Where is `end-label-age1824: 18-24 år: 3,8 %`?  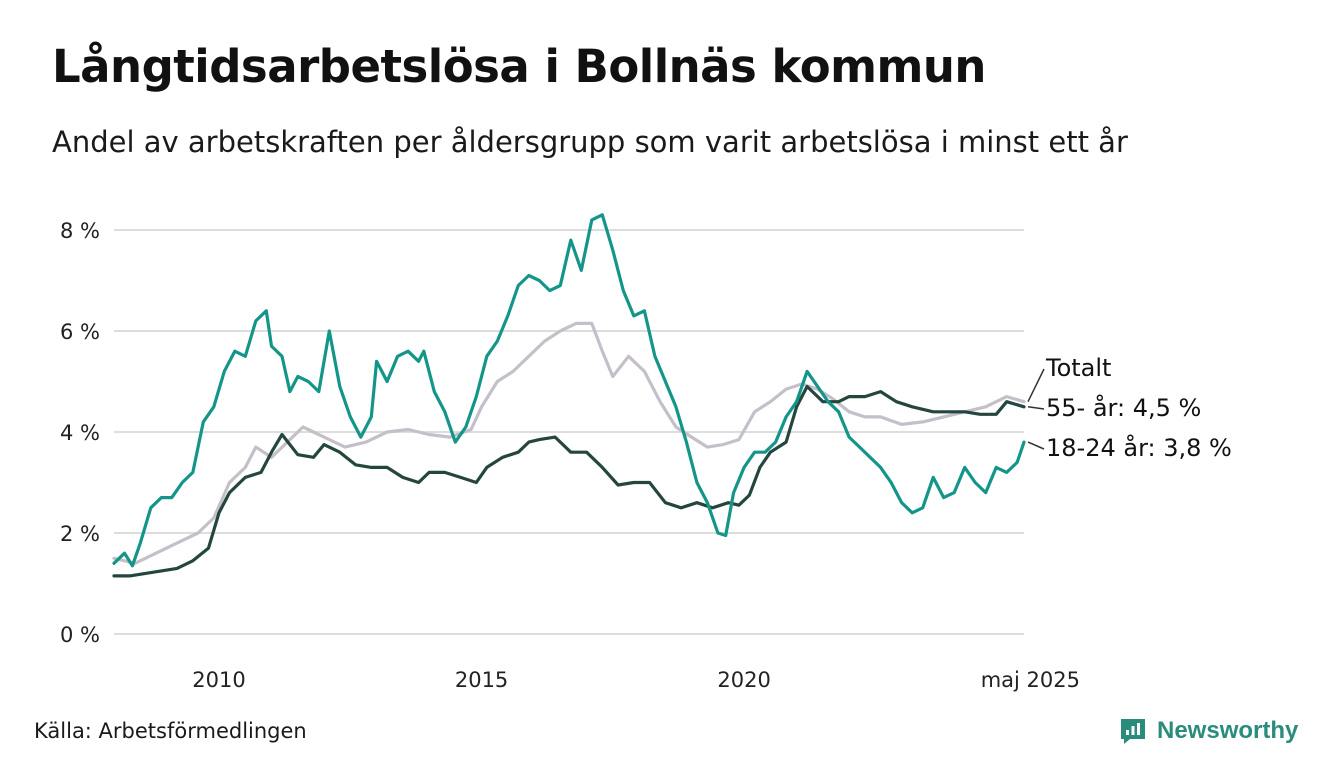
end-label-age1824: 18-24 år: 3,8 % is located at coordinates (1139, 447).